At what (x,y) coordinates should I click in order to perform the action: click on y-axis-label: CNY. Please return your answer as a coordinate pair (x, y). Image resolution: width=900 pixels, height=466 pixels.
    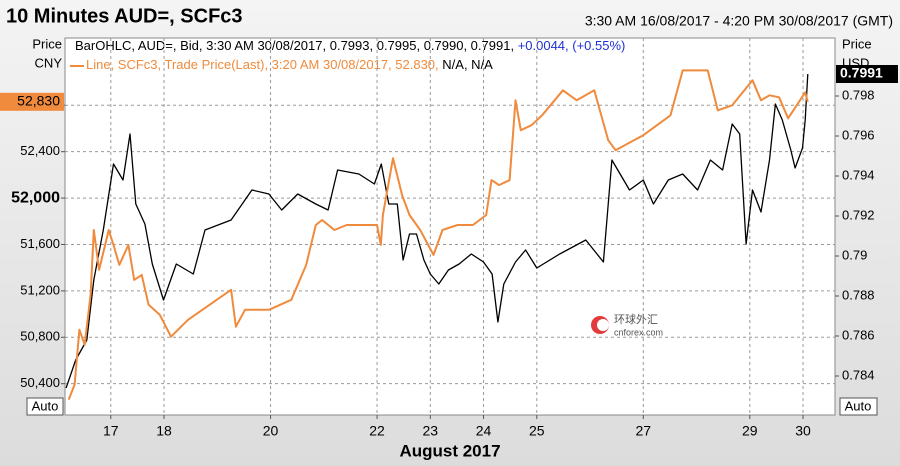
    Looking at the image, I should click on (49, 62).